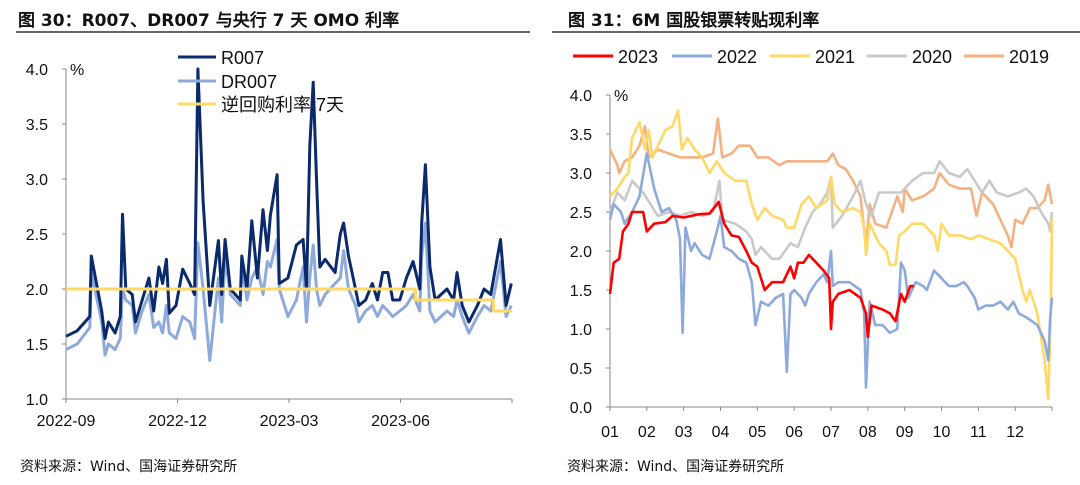 This screenshot has width=1080, height=485. I want to click on right-legend-label: 2022, so click(737, 57).